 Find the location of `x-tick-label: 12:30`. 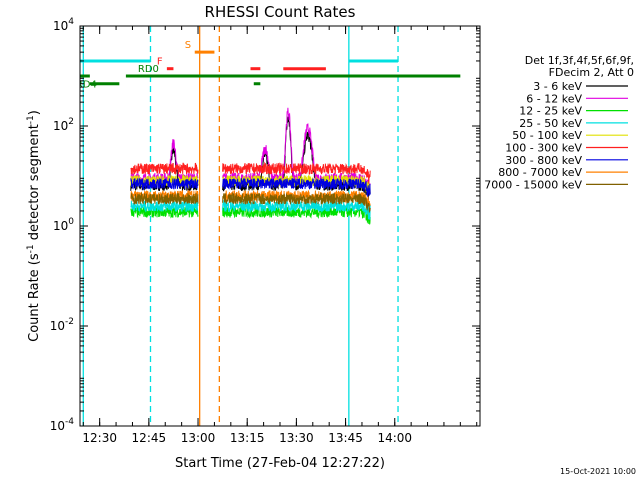

x-tick-label: 12:30 is located at coordinates (99, 438).